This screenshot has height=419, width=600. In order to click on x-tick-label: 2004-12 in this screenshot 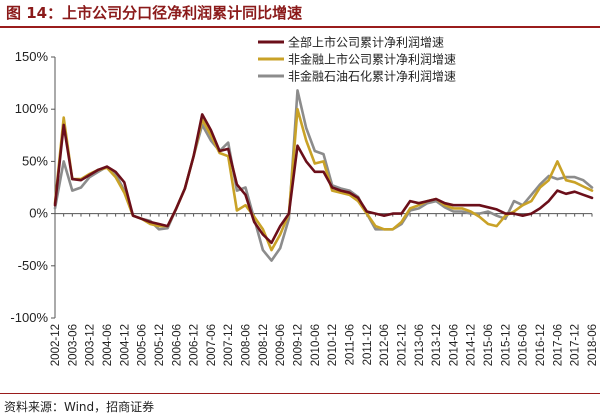, I will do `click(125, 345)`.